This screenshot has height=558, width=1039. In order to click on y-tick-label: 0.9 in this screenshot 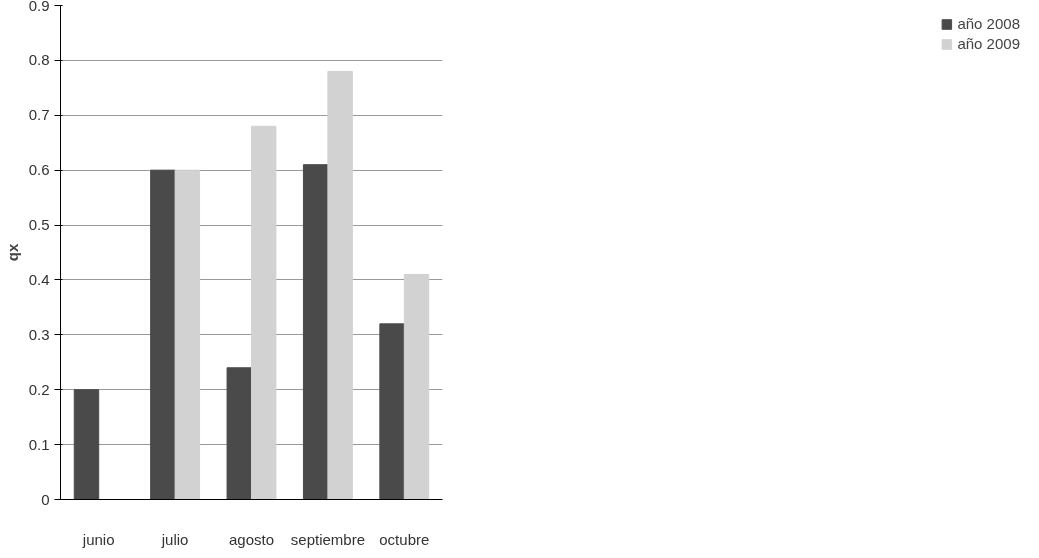, I will do `click(39, 7)`.